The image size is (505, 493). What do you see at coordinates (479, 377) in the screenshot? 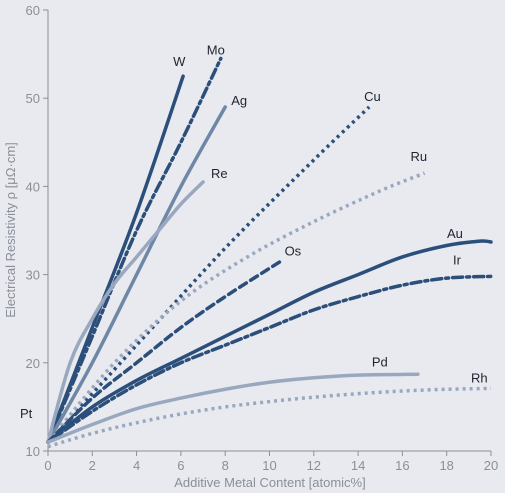
I see `series-label-rh: Rh` at bounding box center [479, 377].